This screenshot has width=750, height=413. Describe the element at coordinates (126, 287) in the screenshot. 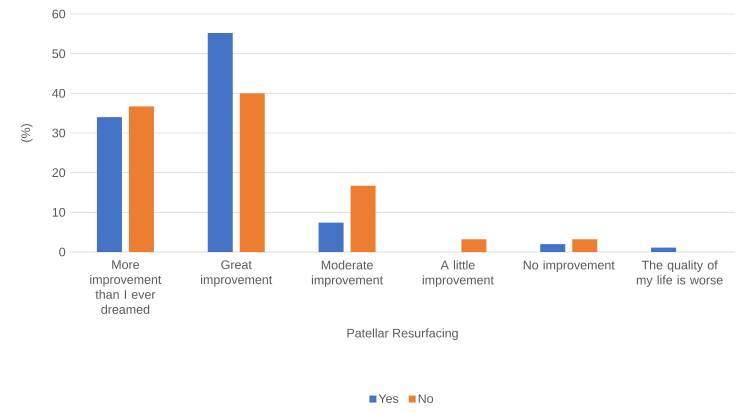

I see `x-tick-label: More improvement than I ever dreamed` at that location.